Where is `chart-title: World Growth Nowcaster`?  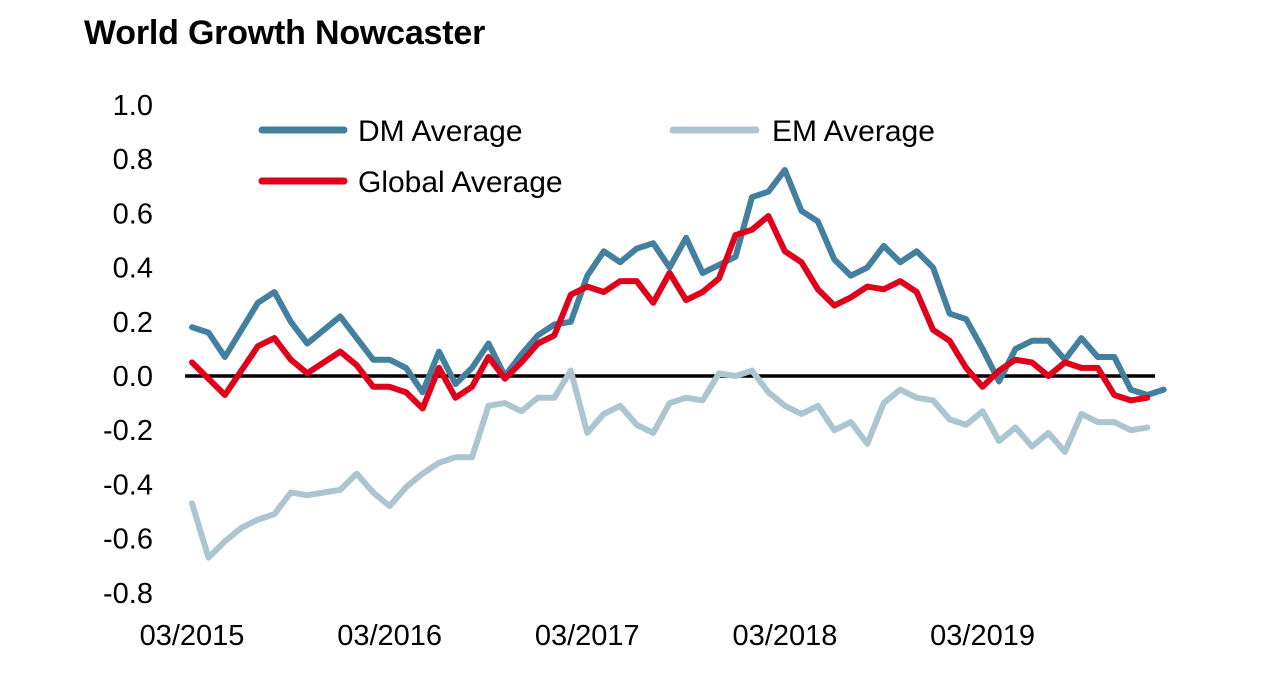
chart-title: World Growth Nowcaster is located at coordinates (285, 33).